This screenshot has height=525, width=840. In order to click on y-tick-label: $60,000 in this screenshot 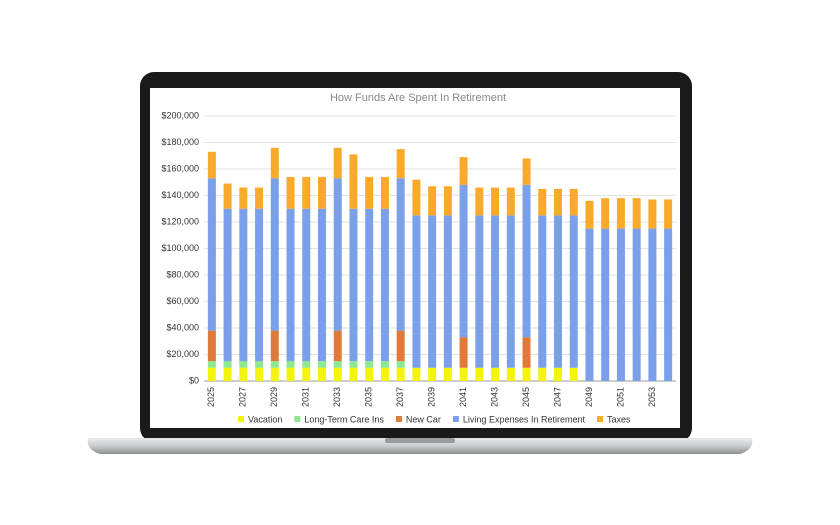, I will do `click(182, 301)`.